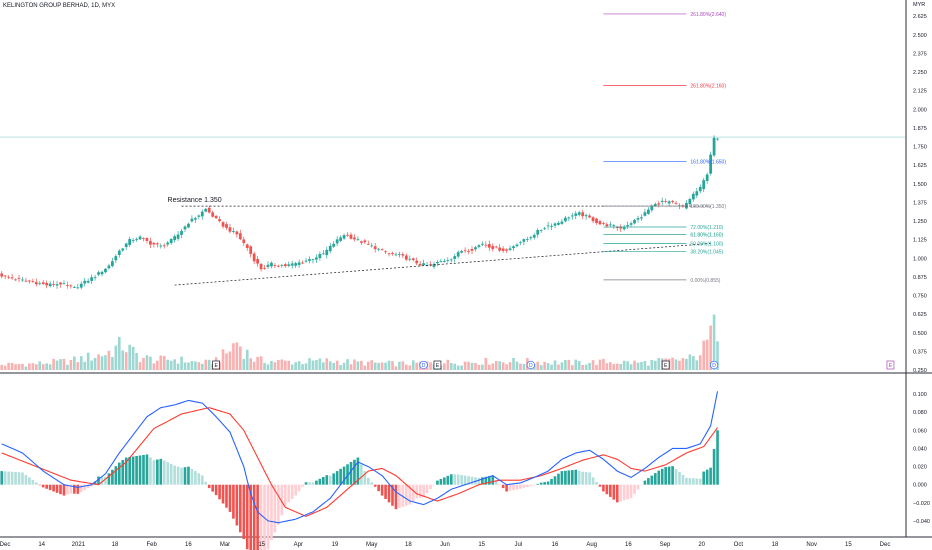  Describe the element at coordinates (424, 366) in the screenshot. I see `dividend-marker-label: D` at that location.